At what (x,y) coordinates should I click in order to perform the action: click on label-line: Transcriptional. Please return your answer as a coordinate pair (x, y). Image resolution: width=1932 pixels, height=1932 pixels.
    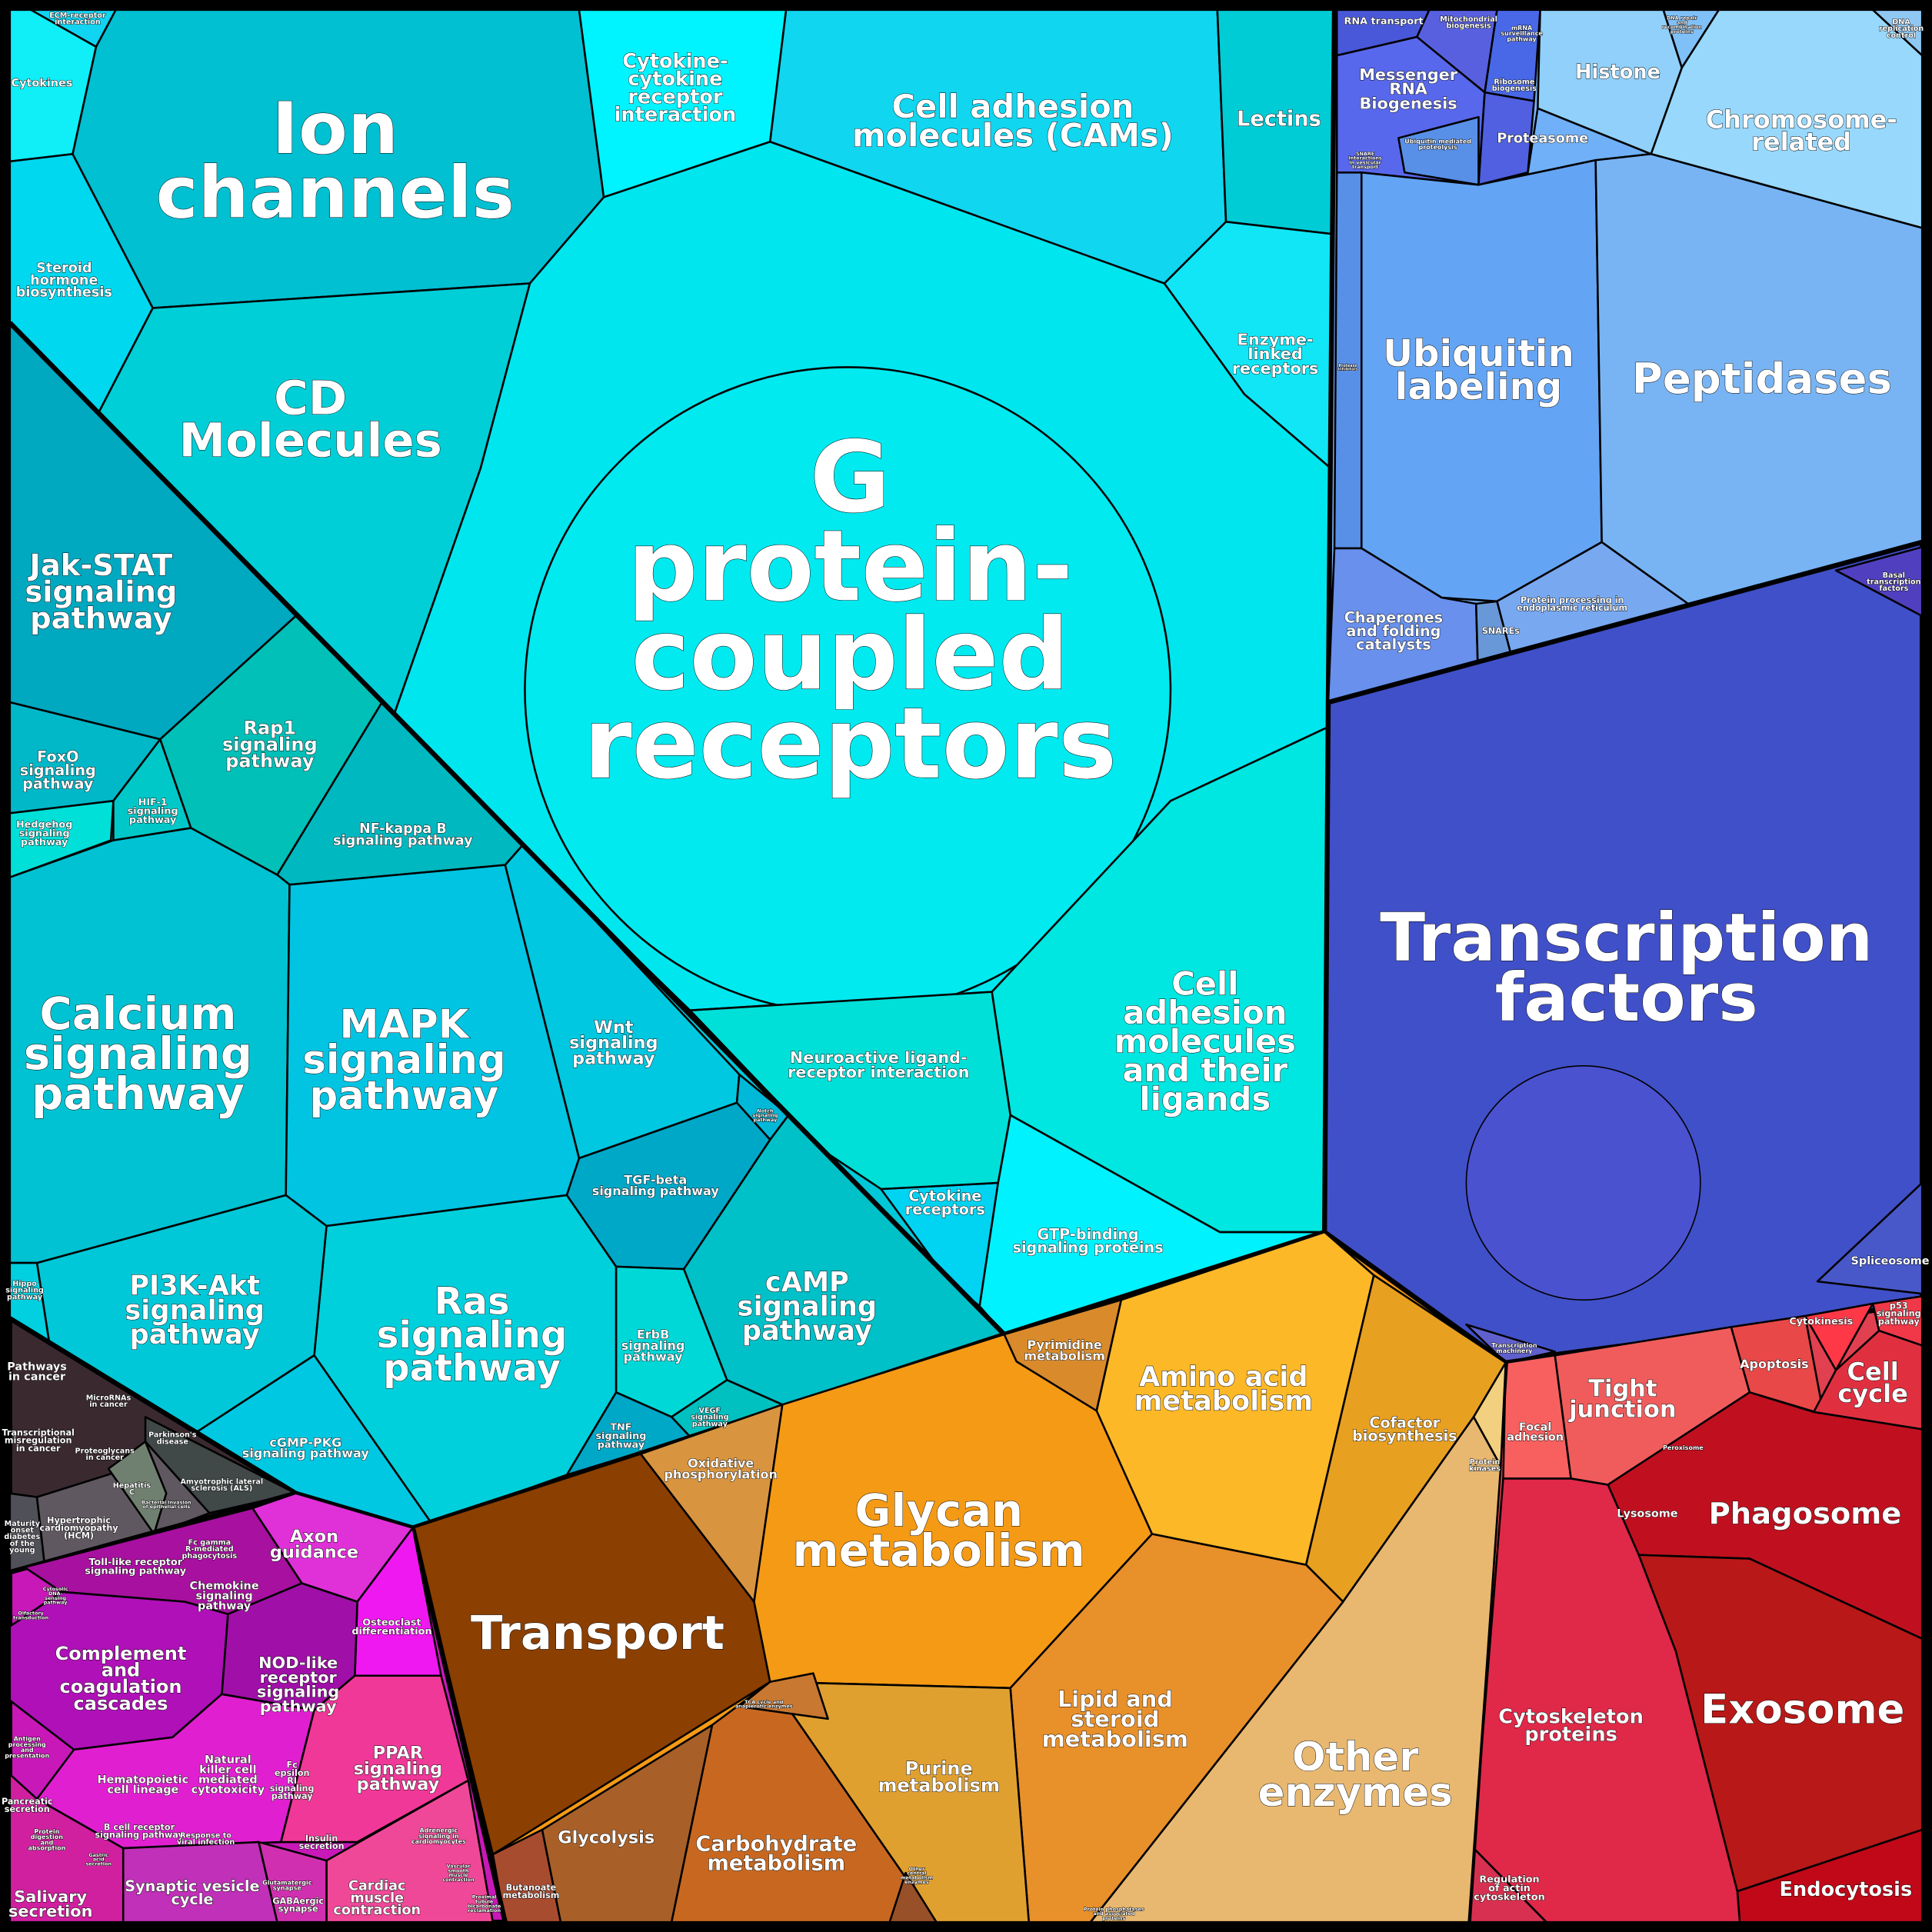
    Looking at the image, I should click on (38, 1433).